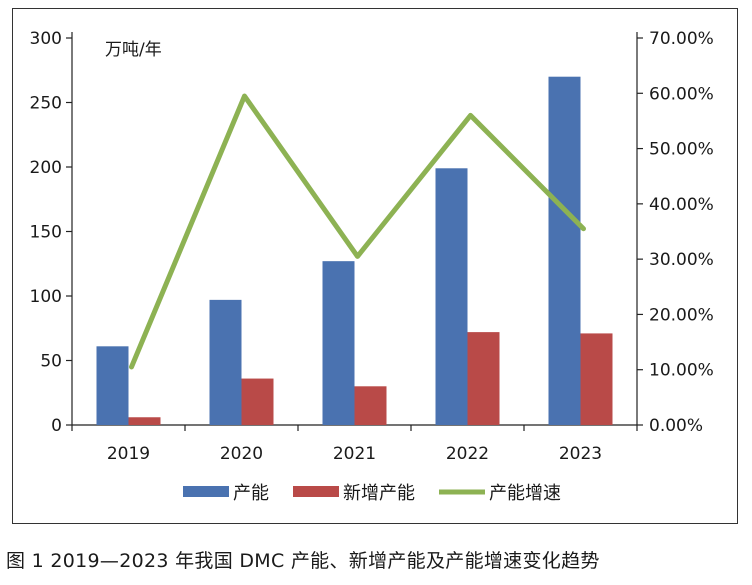 Image resolution: width=752 pixels, height=585 pixels. I want to click on figure-caption: 图 1 2019—2023 年我国 DMC 产能、新增产能及产能增速变化趋势, so click(303, 561).